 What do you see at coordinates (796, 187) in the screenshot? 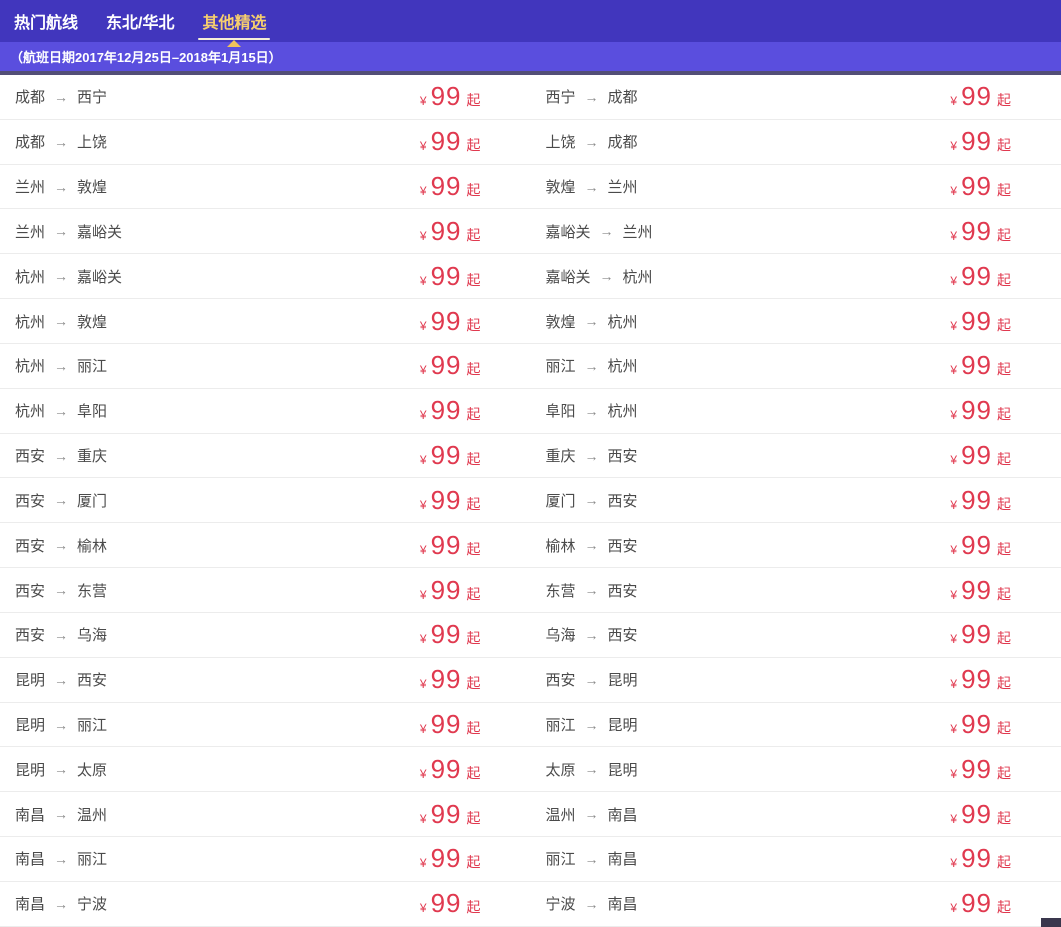
I see `route-cell-return: 敦煌 → 兰州 ¥ 99 起` at bounding box center [796, 187].